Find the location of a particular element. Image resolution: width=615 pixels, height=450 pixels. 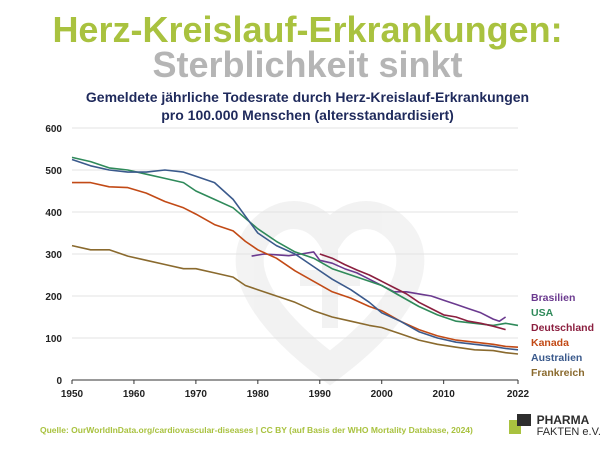

x-tick-label: 1950 is located at coordinates (72, 394).